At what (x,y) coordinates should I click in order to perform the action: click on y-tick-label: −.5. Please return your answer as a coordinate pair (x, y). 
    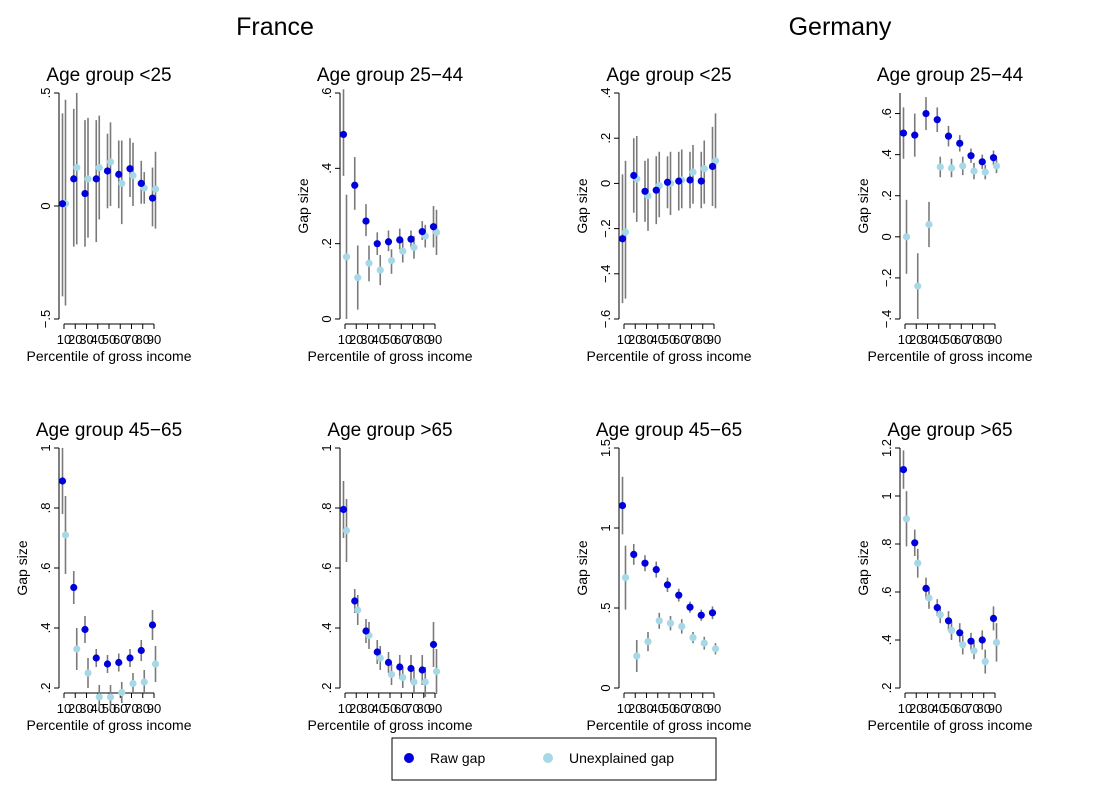
    Looking at the image, I should click on (45, 319).